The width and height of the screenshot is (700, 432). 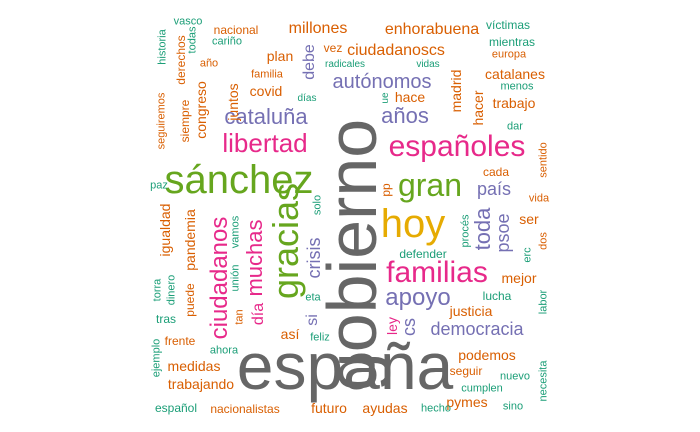 I want to click on word: vez, so click(x=333, y=48).